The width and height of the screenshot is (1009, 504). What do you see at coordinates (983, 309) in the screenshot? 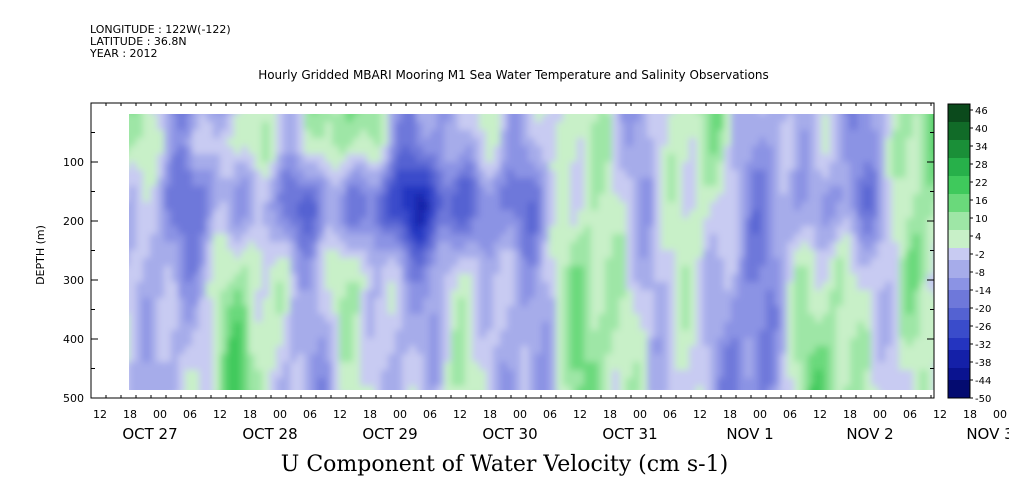
I see `colorbar-tick-label: -20` at bounding box center [983, 309].